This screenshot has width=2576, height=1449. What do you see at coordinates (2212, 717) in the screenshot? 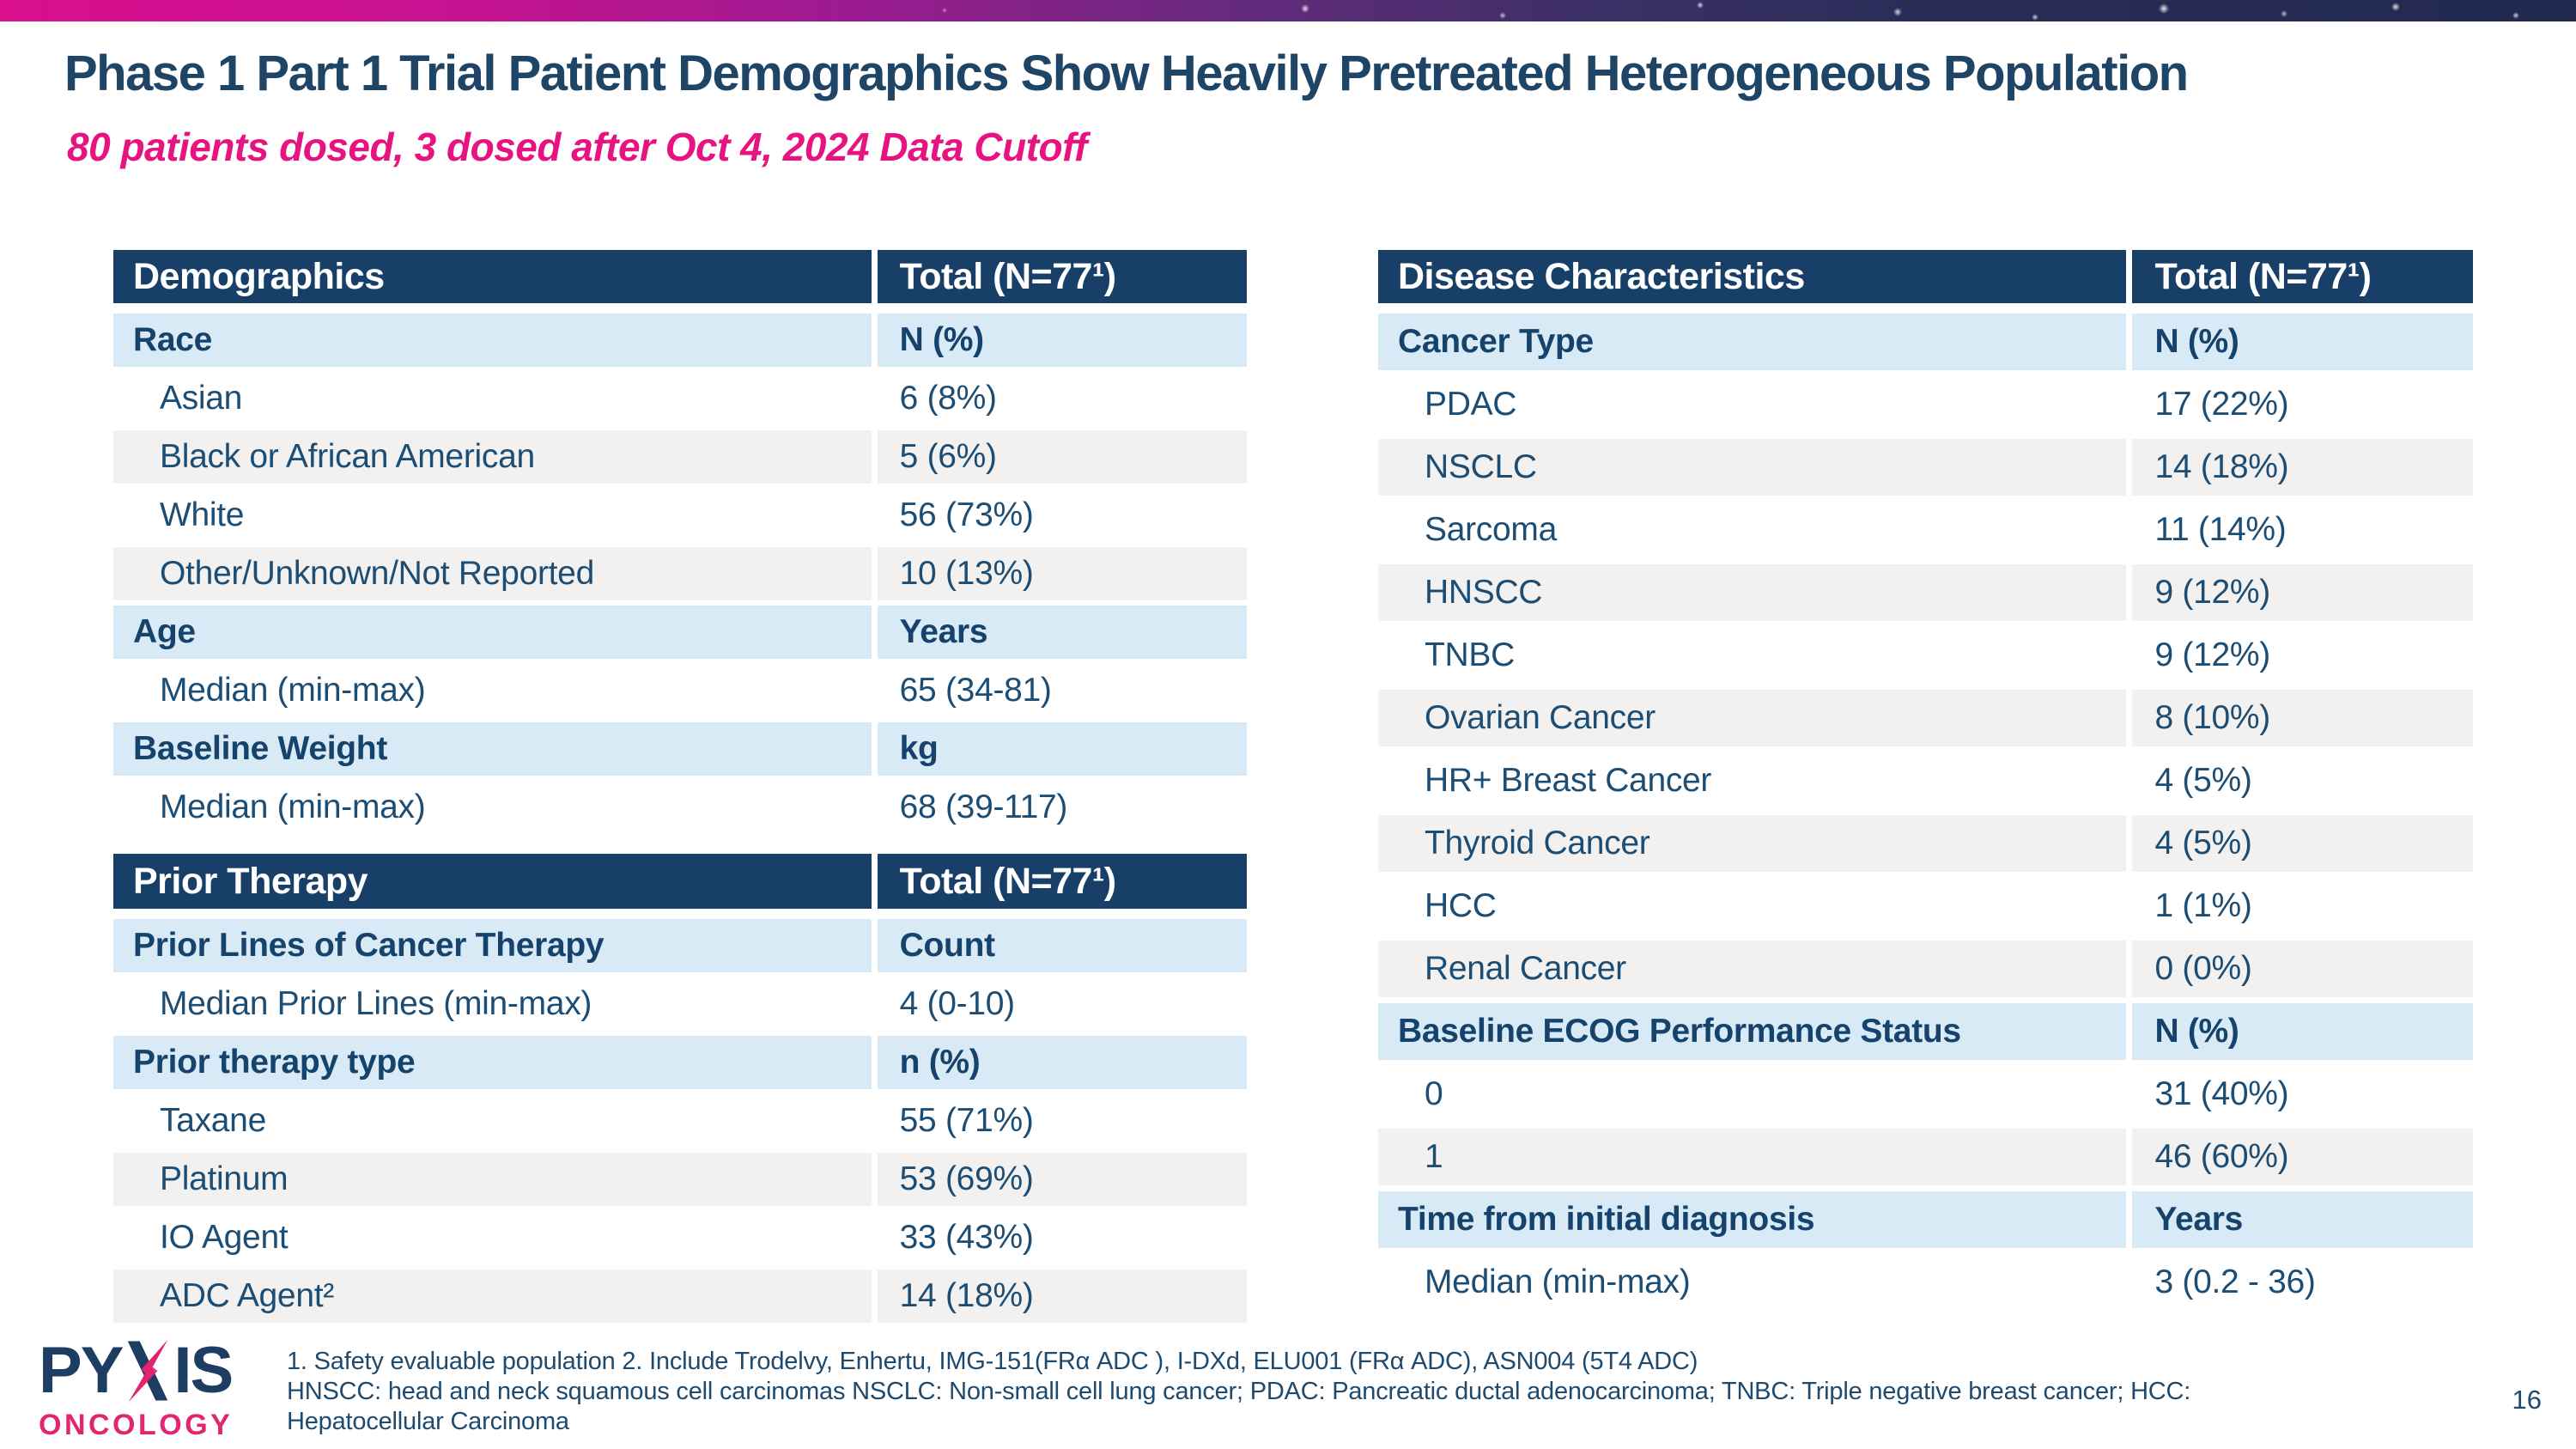
I see `row-value-cell: 8 (10%)` at bounding box center [2212, 717].